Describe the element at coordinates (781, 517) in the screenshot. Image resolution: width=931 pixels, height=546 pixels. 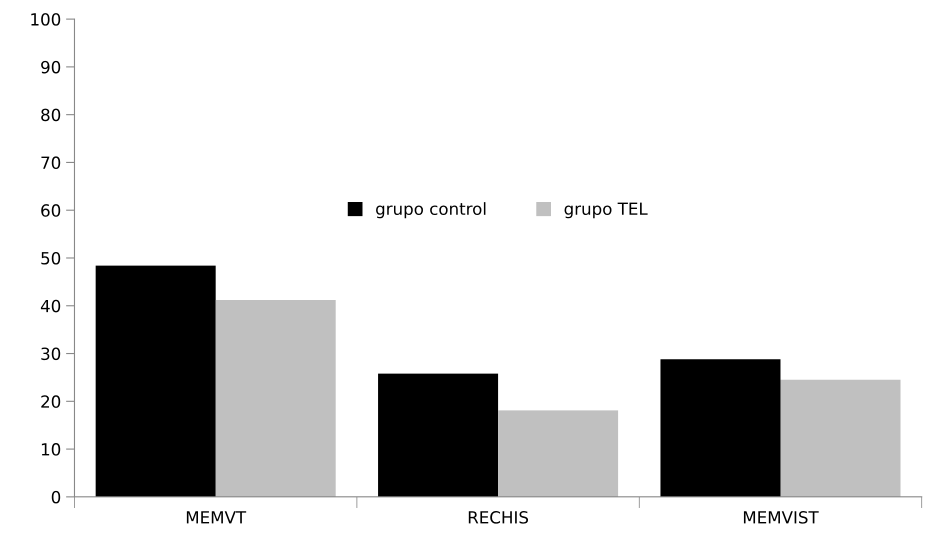
I see `x-tick-label: MEMVIST` at that location.